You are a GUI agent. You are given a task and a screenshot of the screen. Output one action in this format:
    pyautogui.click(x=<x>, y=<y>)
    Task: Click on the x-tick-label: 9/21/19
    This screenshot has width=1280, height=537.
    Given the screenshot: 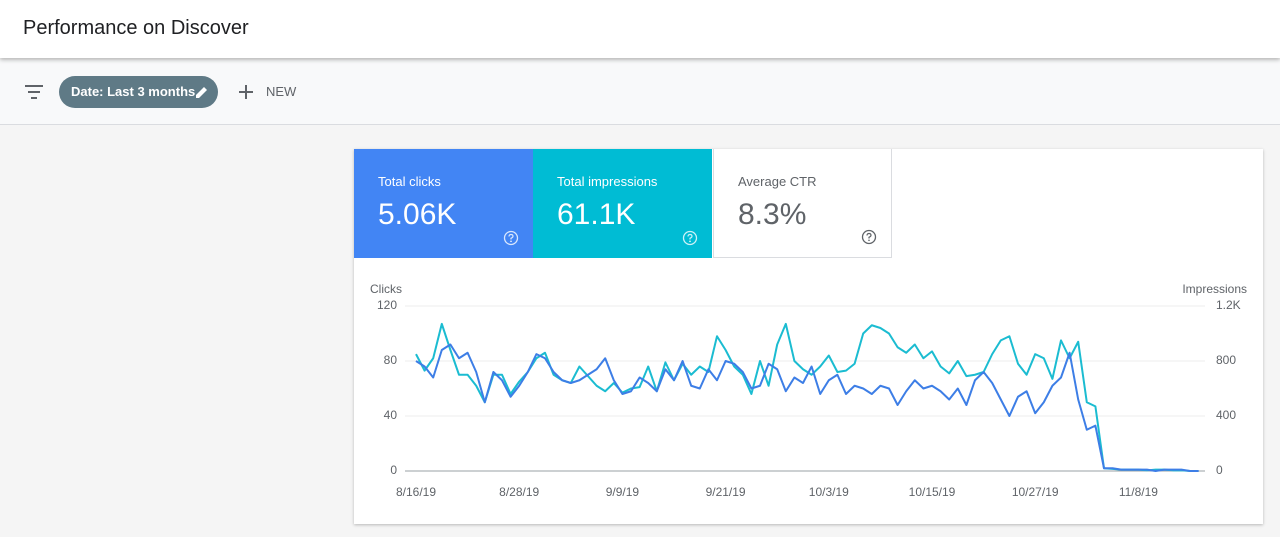 What is the action you would take?
    pyautogui.click(x=726, y=492)
    